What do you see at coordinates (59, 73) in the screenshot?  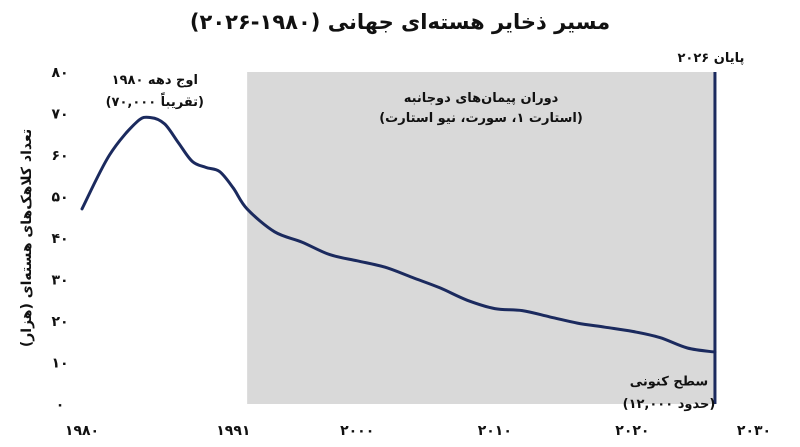 I see `y-tick-label: ۸۰` at bounding box center [59, 73].